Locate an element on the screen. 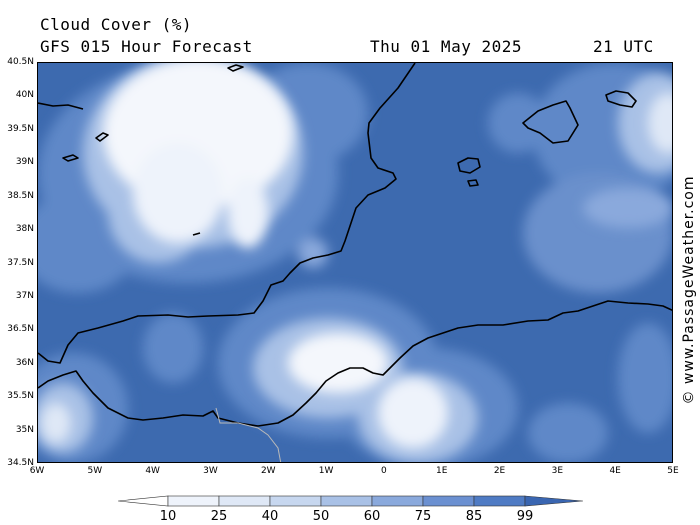 This screenshot has width=700, height=525. latitude-label: 36N is located at coordinates (24, 362).